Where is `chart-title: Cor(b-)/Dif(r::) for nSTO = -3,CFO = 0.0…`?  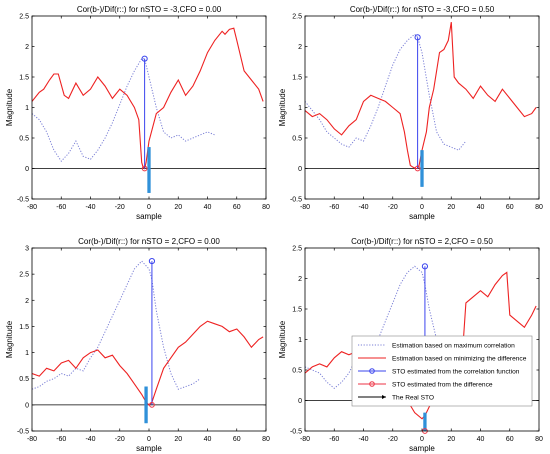
chart-title: Cor(b-)/Dif(r::) for nSTO = -3,CFO = 0.0… is located at coordinates (149, 9).